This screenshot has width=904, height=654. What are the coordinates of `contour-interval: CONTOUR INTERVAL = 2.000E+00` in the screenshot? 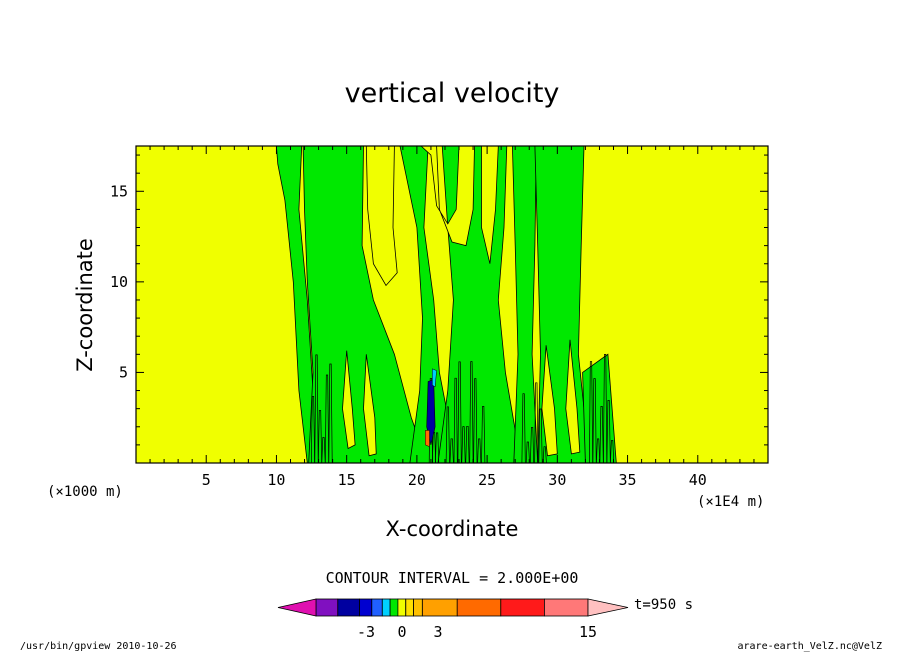 It's located at (452, 578).